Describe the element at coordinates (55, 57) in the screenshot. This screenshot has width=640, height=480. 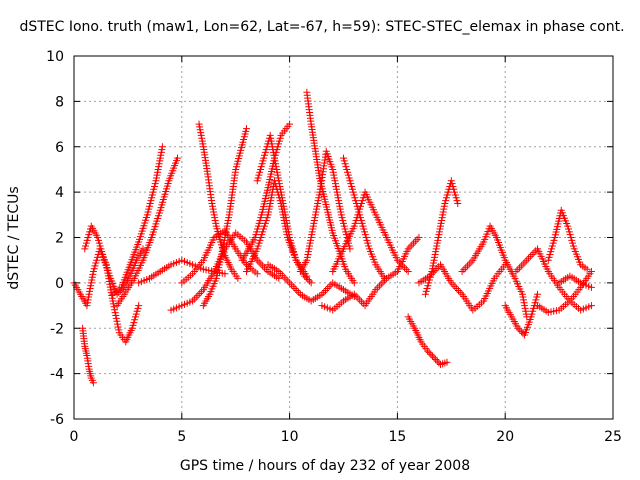
I see `y-tick-label: 10` at that location.